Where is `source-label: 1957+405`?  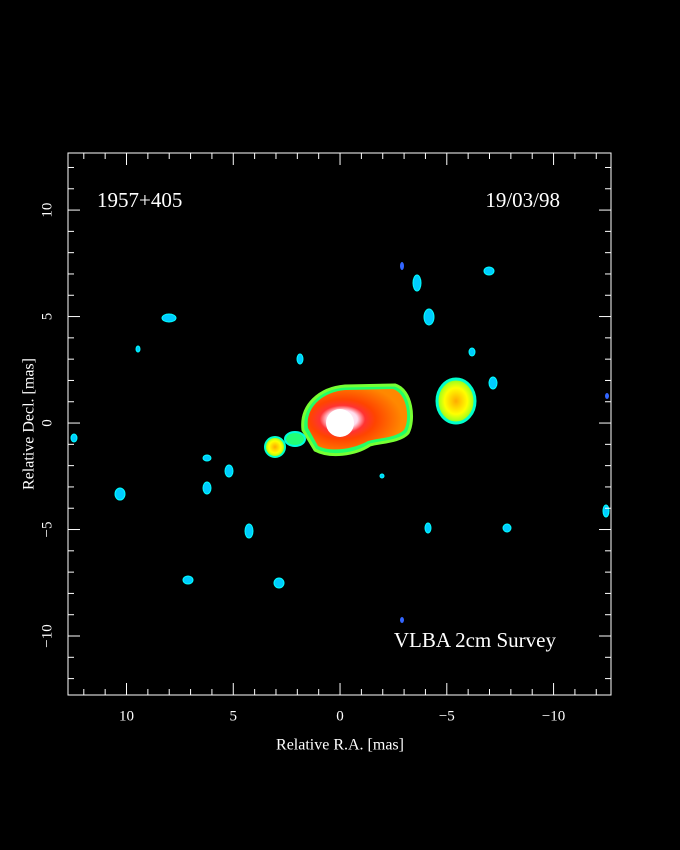 source-label: 1957+405 is located at coordinates (139, 200).